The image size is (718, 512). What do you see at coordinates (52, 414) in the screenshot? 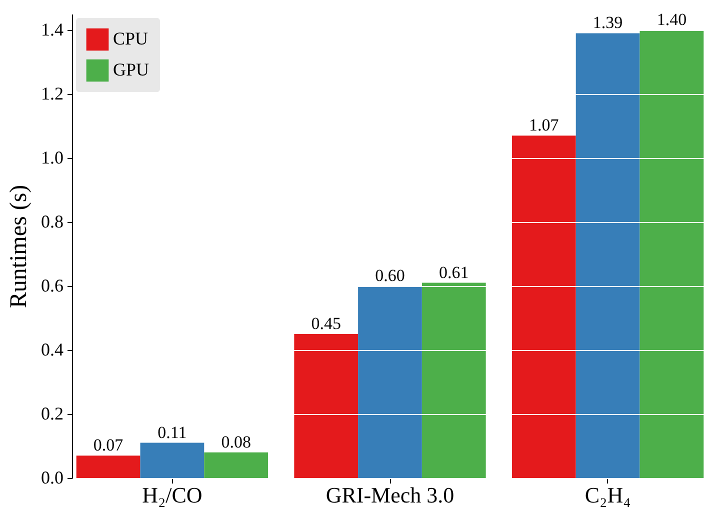
I see `y-tick-label: 0.2` at bounding box center [52, 414].